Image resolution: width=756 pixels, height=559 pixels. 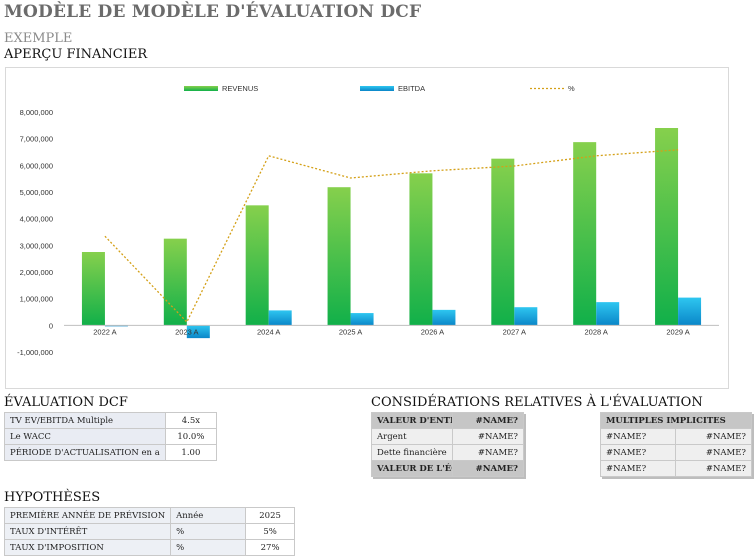 I want to click on hypothesis-label: TAUX D'IMPOSITION, so click(x=87, y=547).